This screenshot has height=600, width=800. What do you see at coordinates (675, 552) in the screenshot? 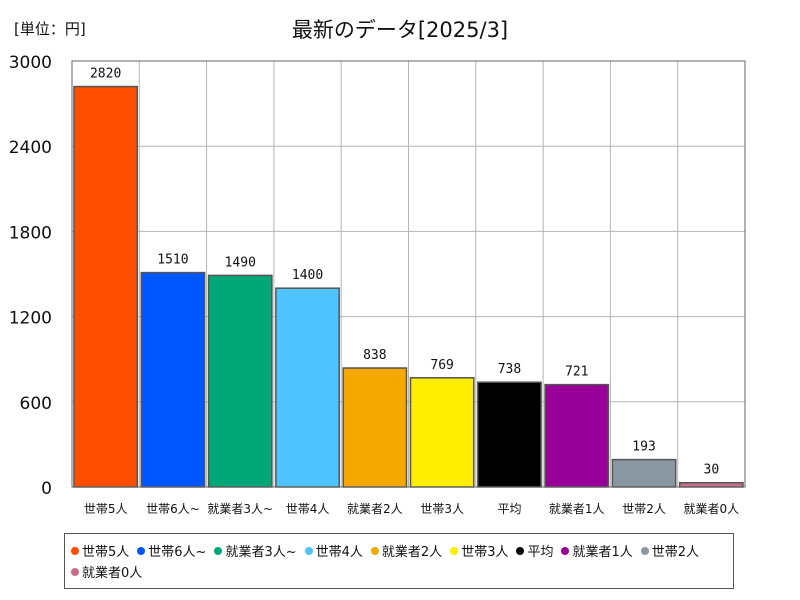
I see `legend-label: 世帯2人` at bounding box center [675, 552].